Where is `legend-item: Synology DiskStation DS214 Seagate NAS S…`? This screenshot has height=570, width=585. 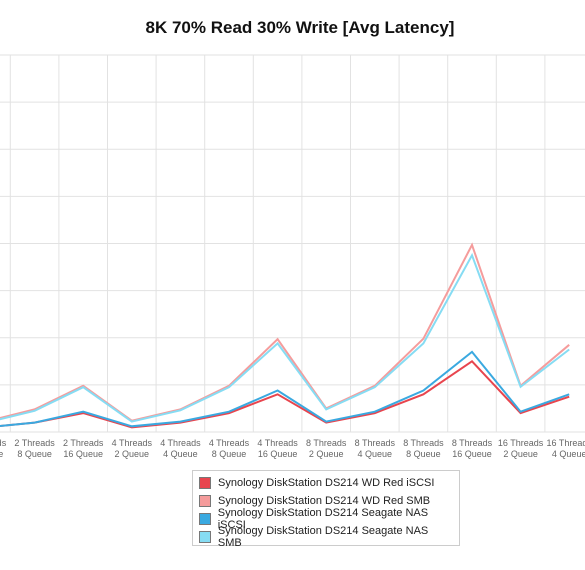 legend-item: Synology DiskStation DS214 Seagate NAS S… is located at coordinates (326, 537).